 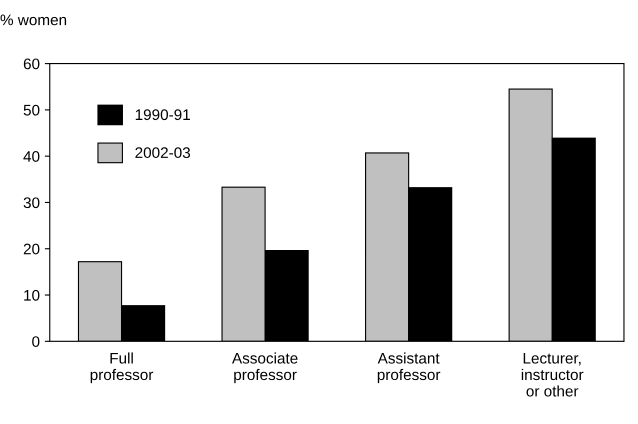 I want to click on y-tick-label: 50, so click(x=32, y=110).